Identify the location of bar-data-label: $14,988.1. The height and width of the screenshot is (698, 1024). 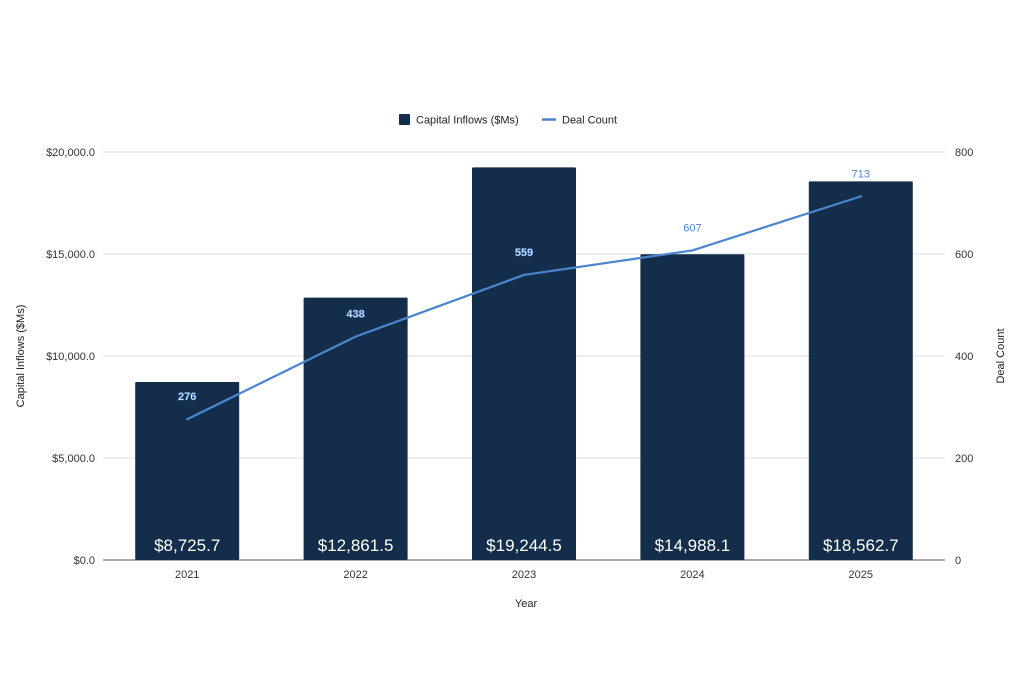
(693, 545).